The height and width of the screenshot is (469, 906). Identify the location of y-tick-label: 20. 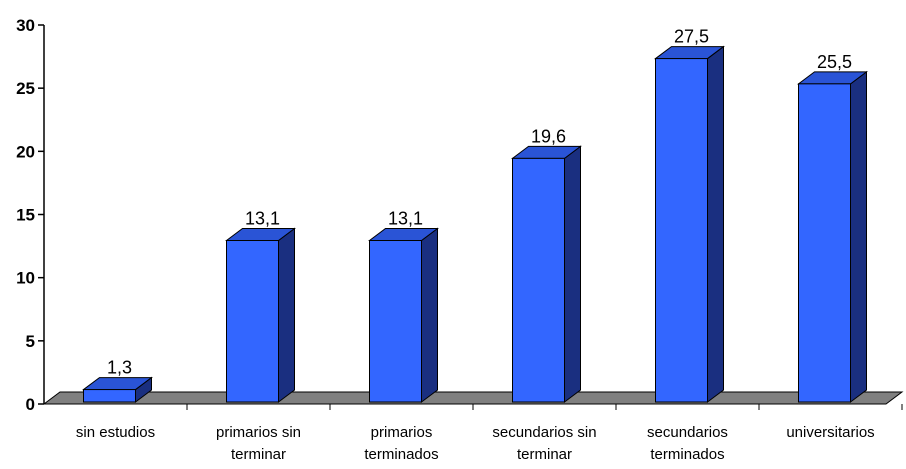
(25, 151).